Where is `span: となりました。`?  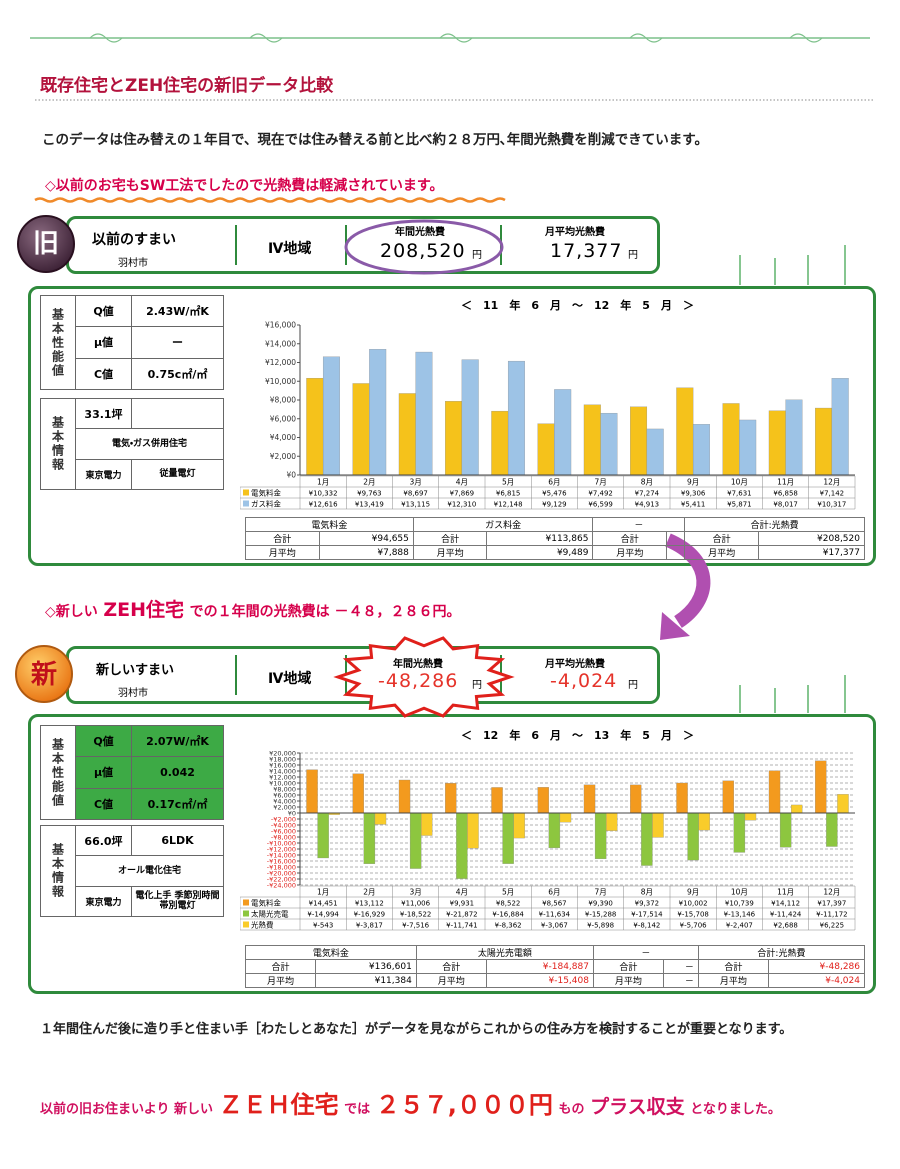
span: となりました。 is located at coordinates (735, 1109).